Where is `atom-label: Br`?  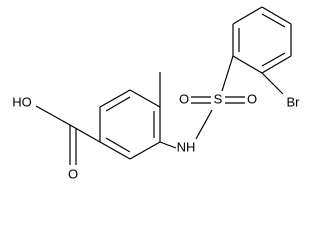
atom-label: Br is located at coordinates (294, 101).